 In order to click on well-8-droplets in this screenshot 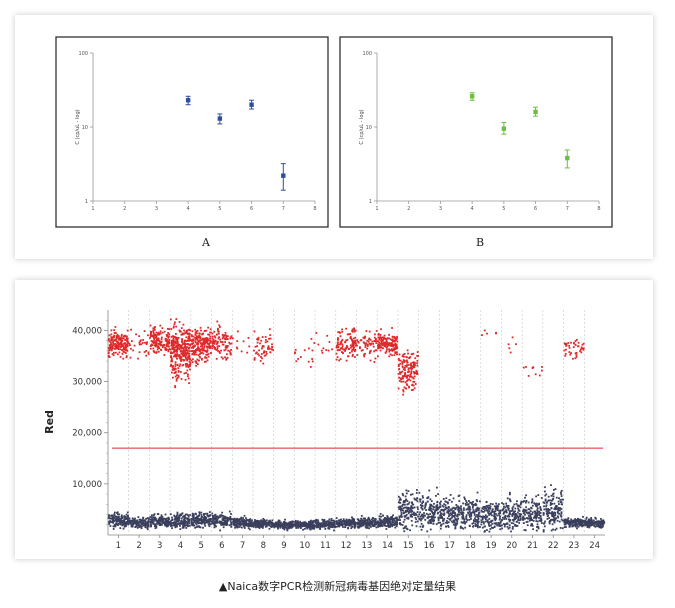, I will do `click(263, 429)`.